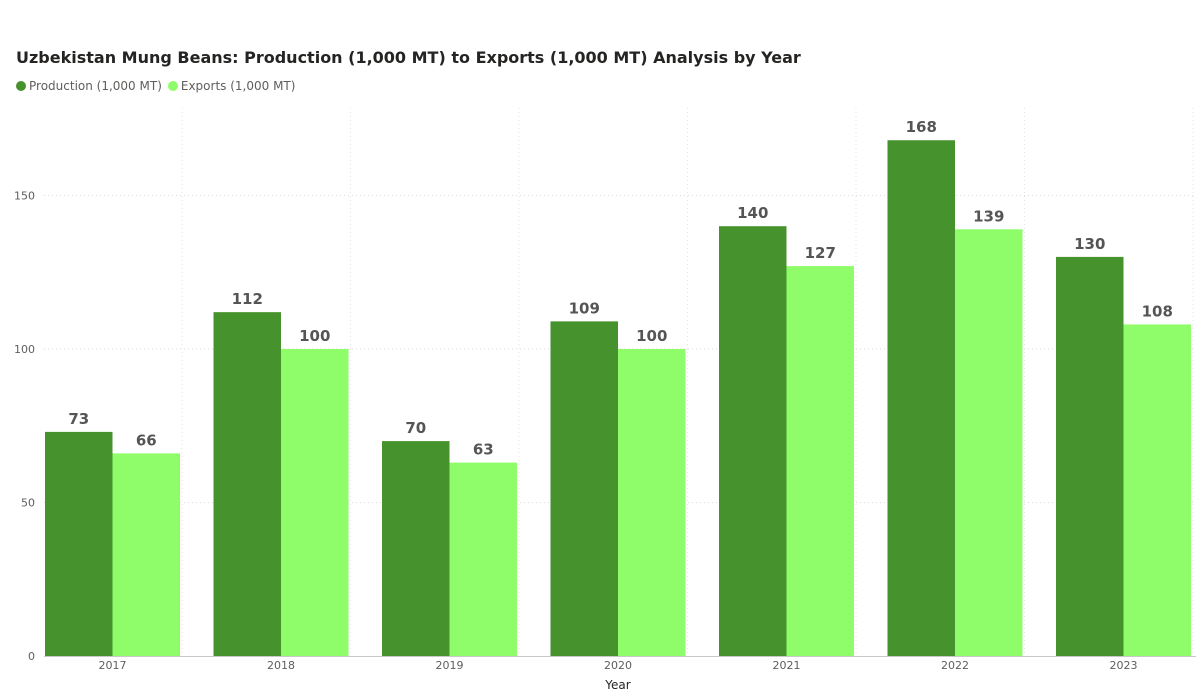 The image size is (1200, 700). I want to click on y-tick-label: 150, so click(24, 196).